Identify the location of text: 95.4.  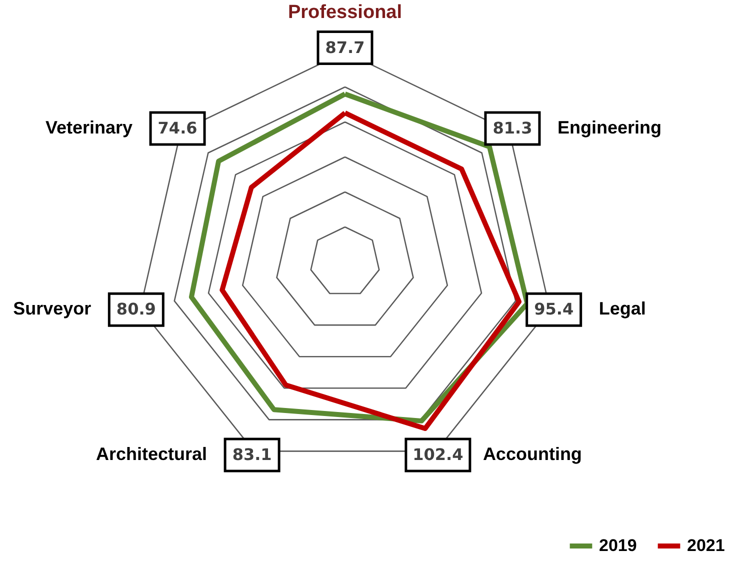
(554, 309).